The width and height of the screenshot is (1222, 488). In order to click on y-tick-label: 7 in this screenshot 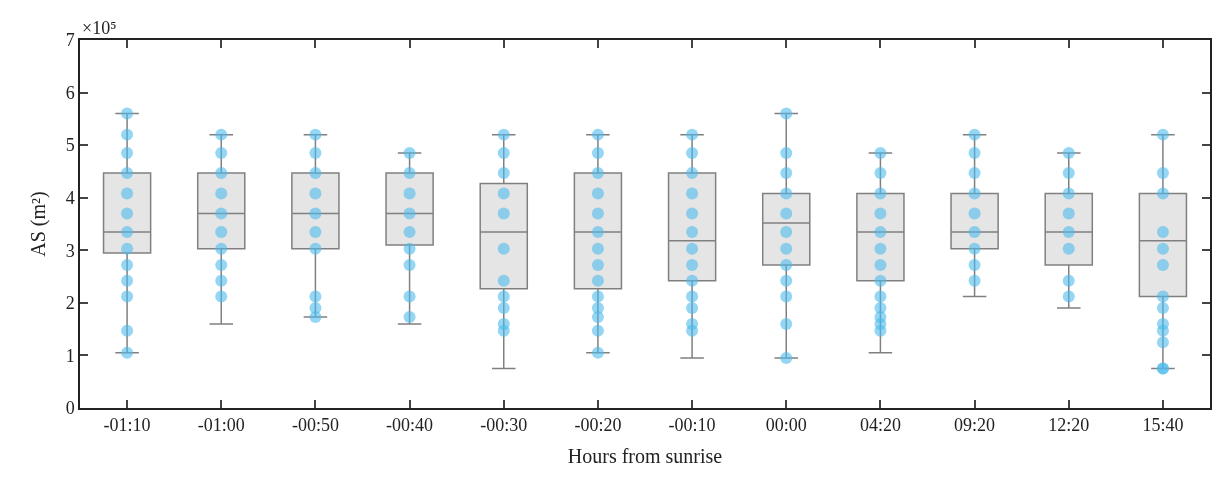, I will do `click(70, 40)`.